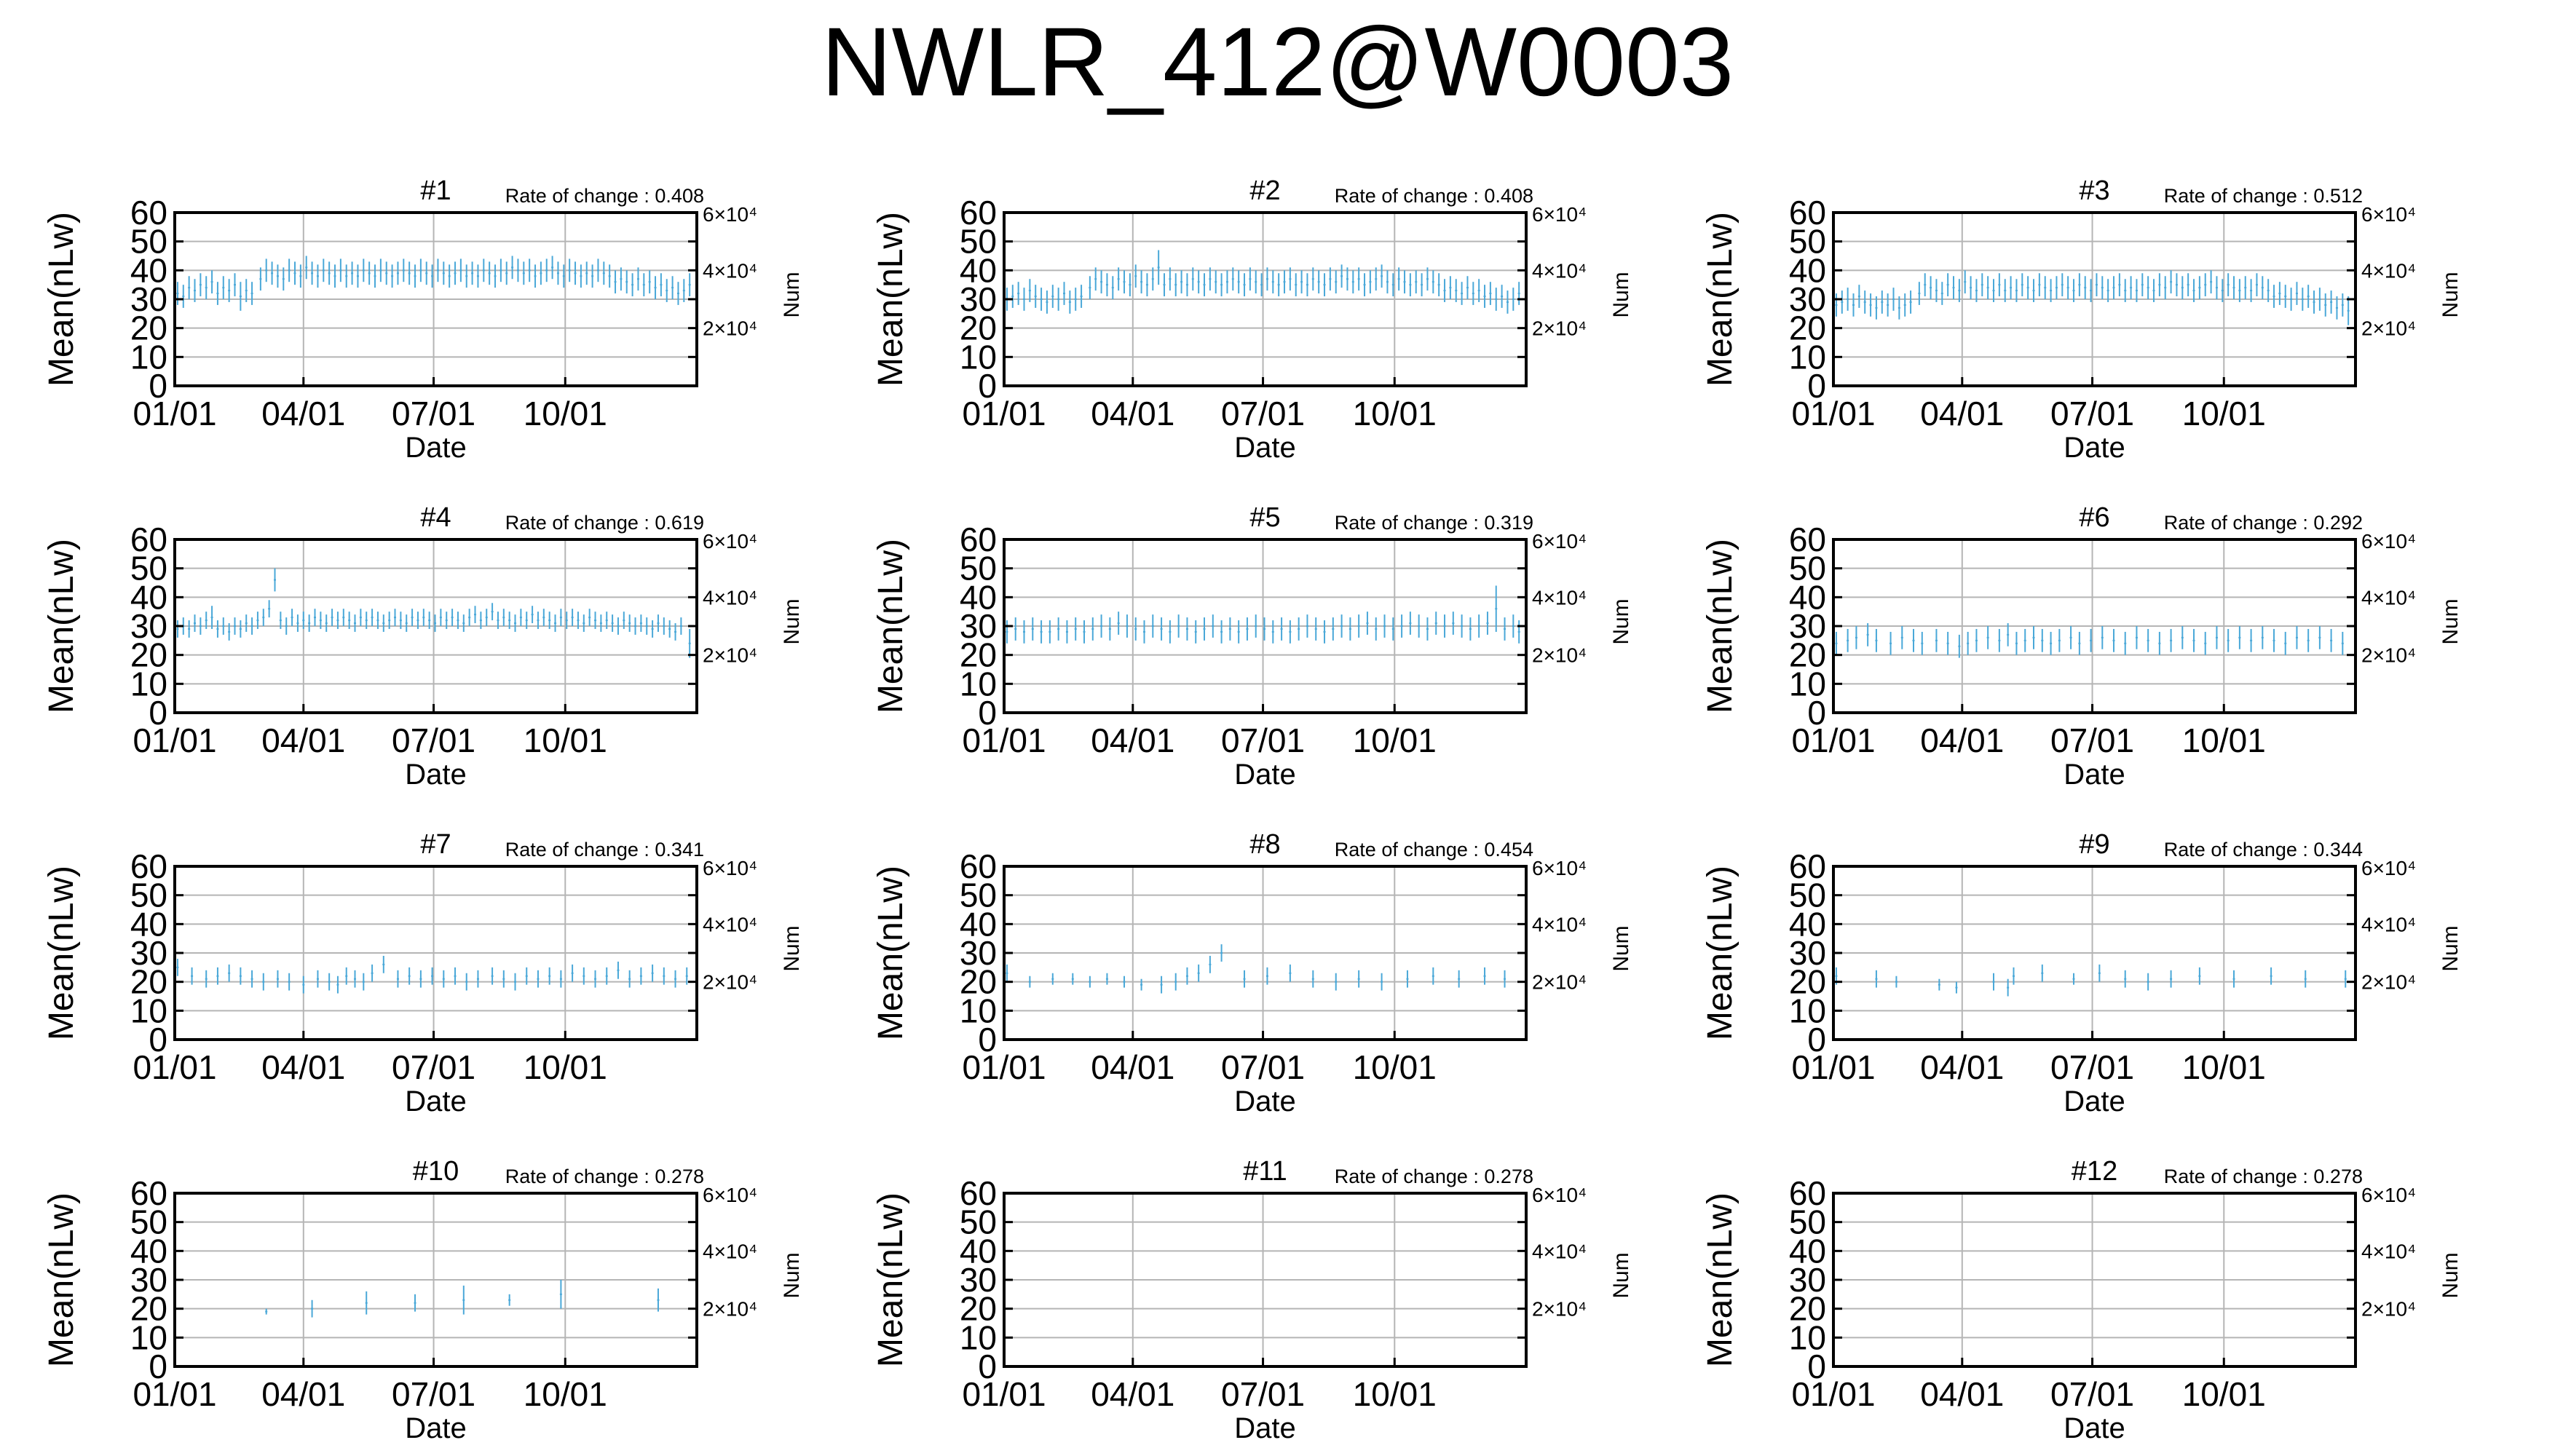 The height and width of the screenshot is (1456, 2555). Describe the element at coordinates (1264, 844) in the screenshot. I see `panel-title: #8` at that location.